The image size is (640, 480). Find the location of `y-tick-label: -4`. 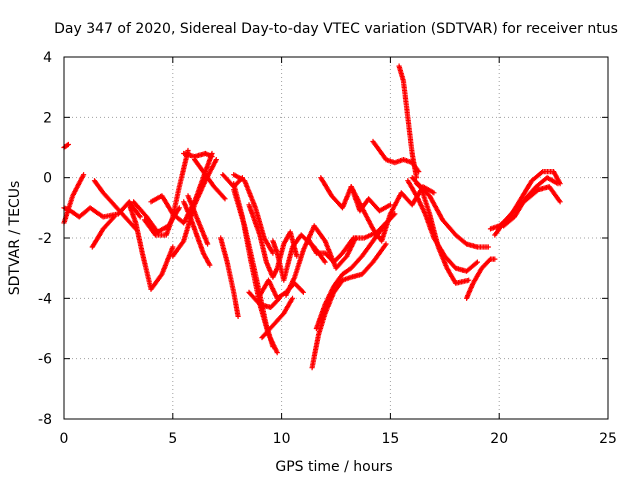

y-tick-label: -4 is located at coordinates (45, 299).